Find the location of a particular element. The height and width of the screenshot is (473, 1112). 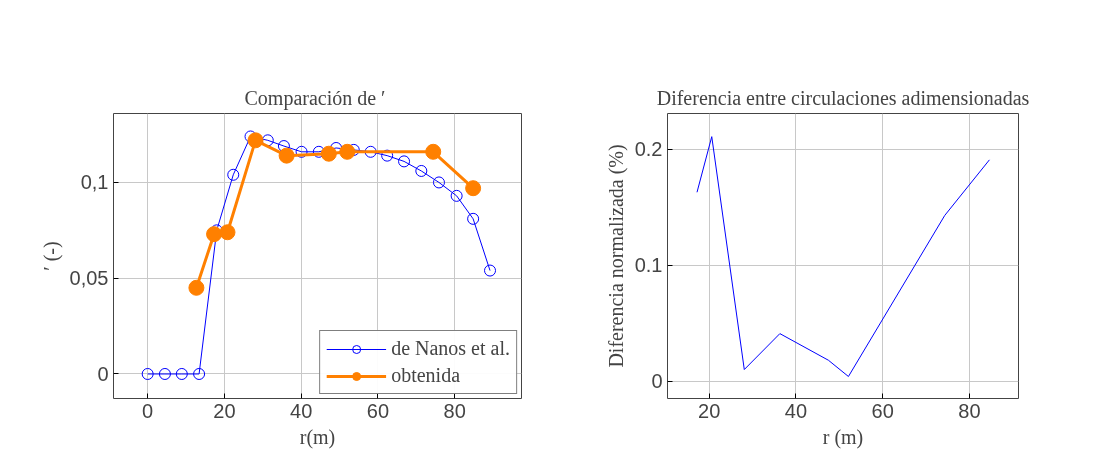

chart-title: Comparación de ′ is located at coordinates (315, 98).